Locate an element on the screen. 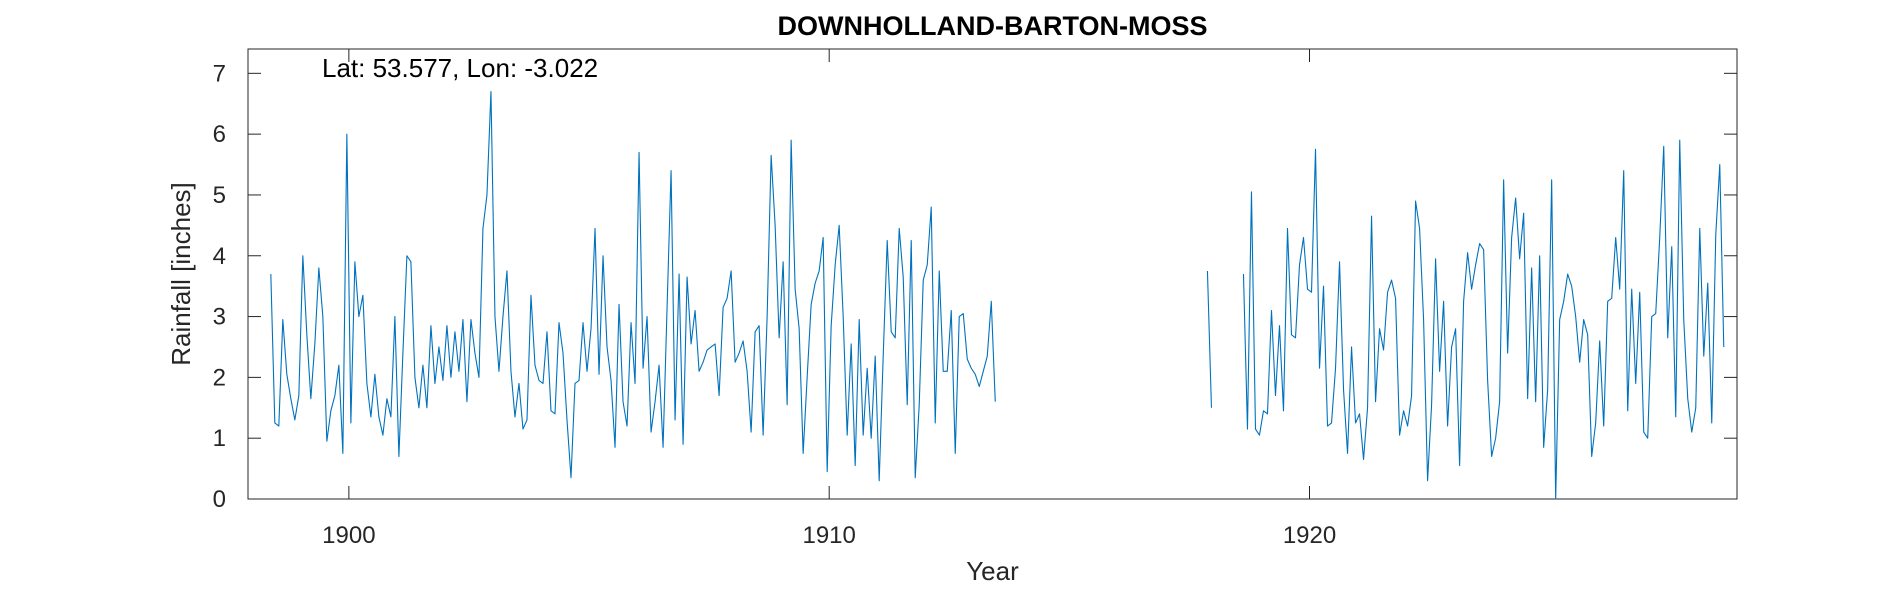 Image resolution: width=1890 pixels, height=591 pixels. y-tick-label: 0 is located at coordinates (219, 499).